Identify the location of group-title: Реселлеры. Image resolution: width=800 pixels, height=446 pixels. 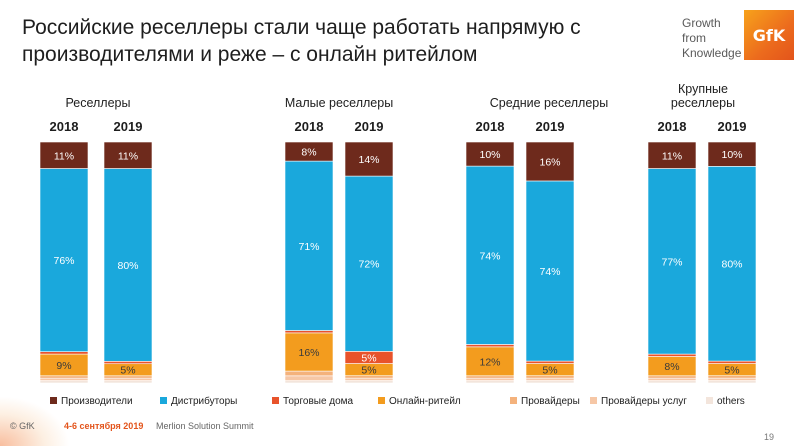
(97, 103).